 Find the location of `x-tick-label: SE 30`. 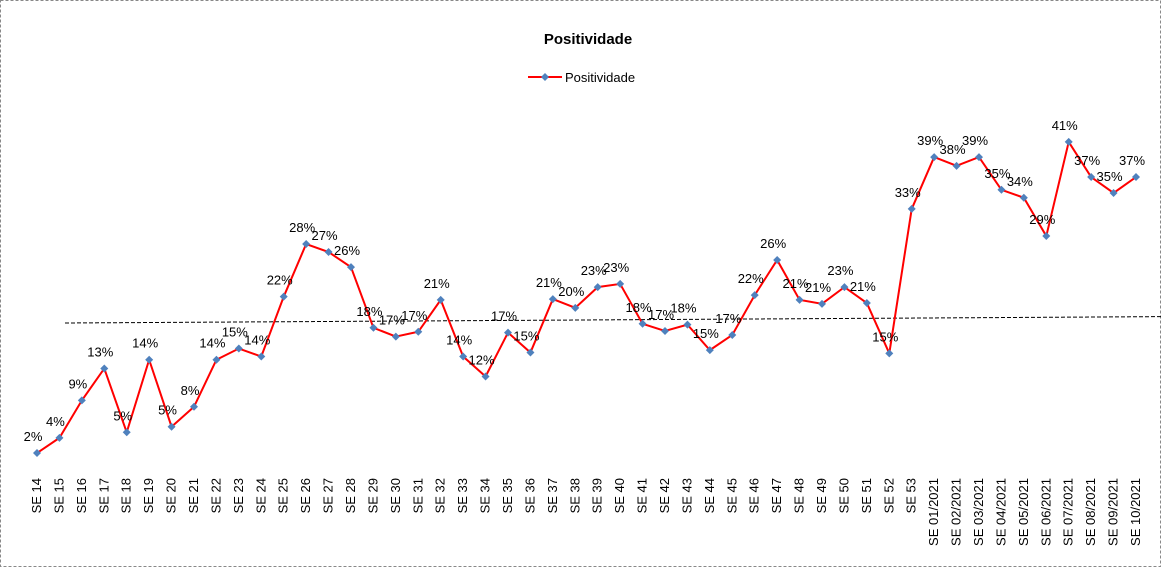

x-tick-label: SE 30 is located at coordinates (395, 495).